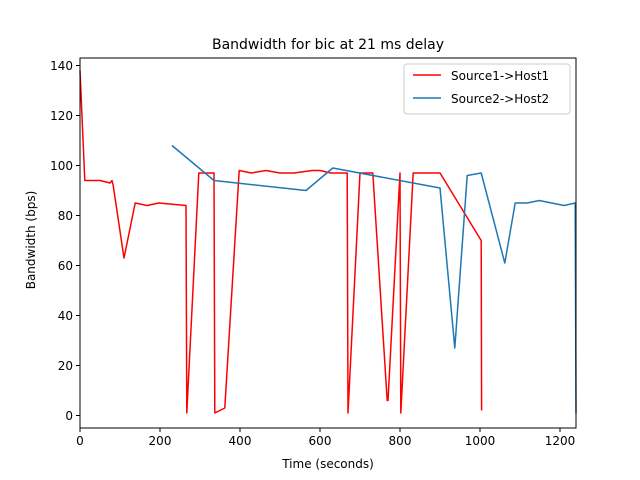  I want to click on x-axis-label: Time (seconds), so click(327, 464).